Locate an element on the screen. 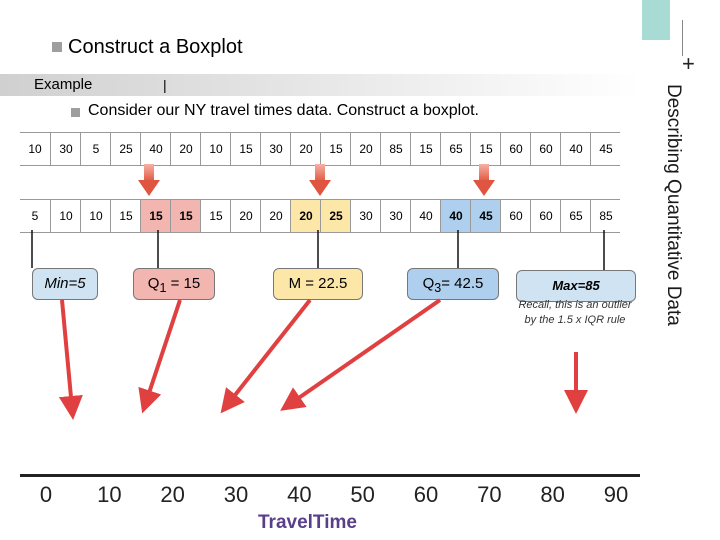 The width and height of the screenshot is (720, 540). axis-tick-label: 50 is located at coordinates (362, 494).